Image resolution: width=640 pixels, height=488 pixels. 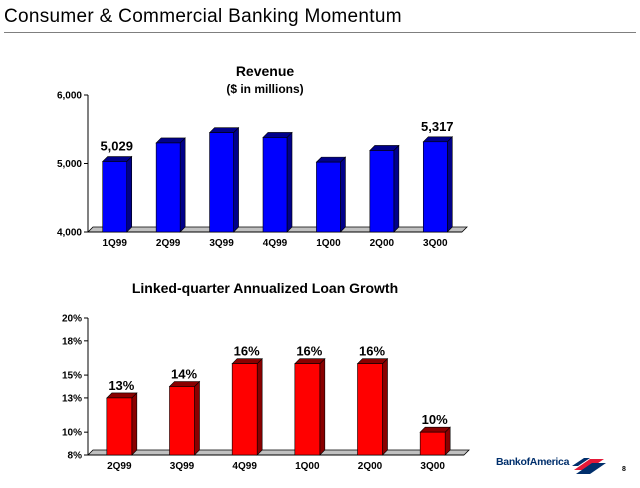 What do you see at coordinates (72, 341) in the screenshot?
I see `y-tick-label: 18%` at bounding box center [72, 341].